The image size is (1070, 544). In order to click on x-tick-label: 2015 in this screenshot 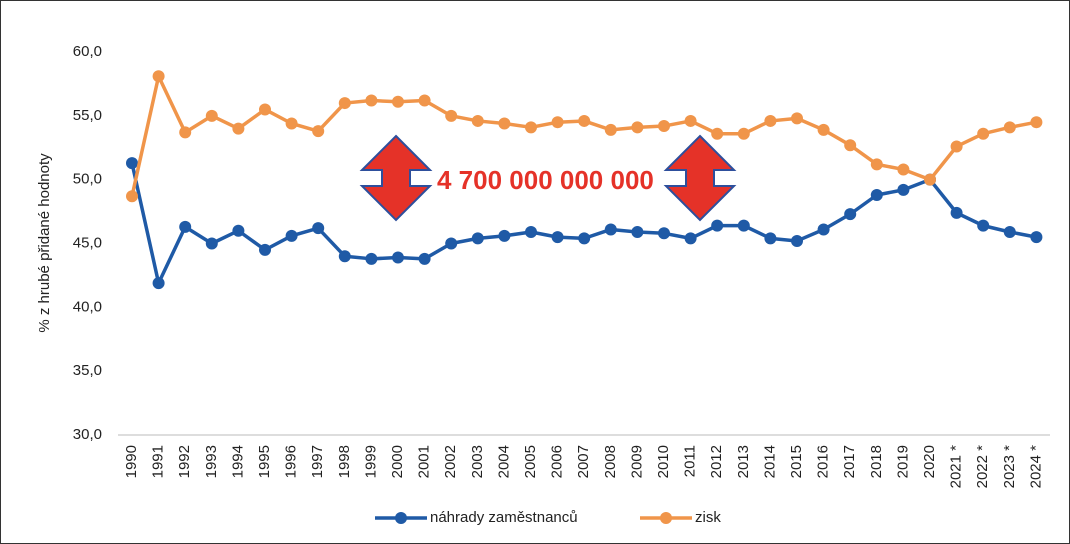, I will do `click(796, 461)`.